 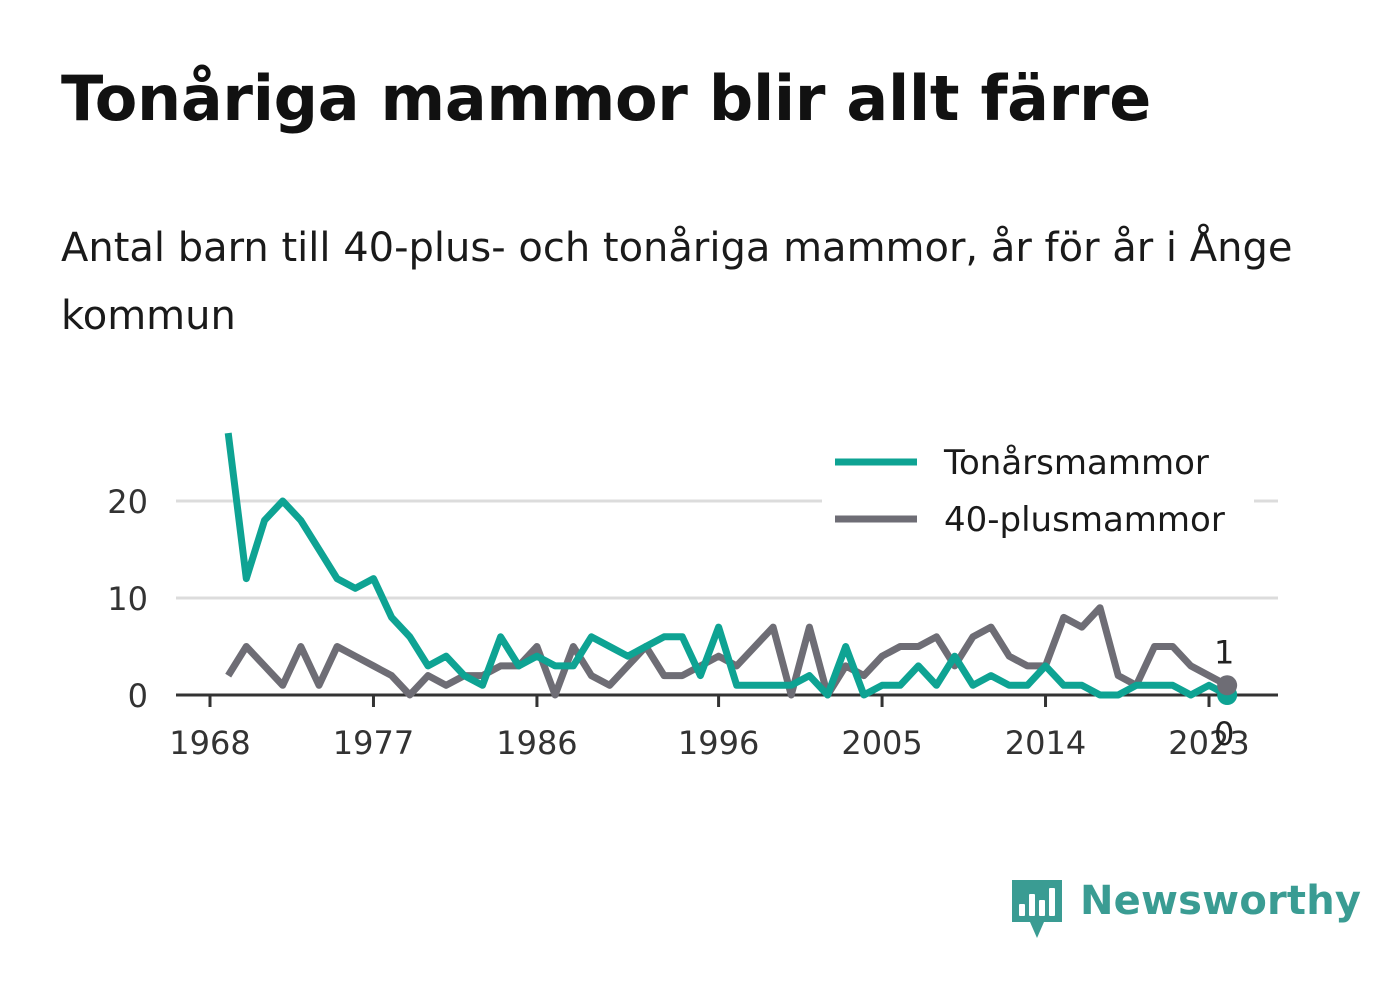 I want to click on newsworthy-bar-chart-icon, so click(x=1037, y=909).